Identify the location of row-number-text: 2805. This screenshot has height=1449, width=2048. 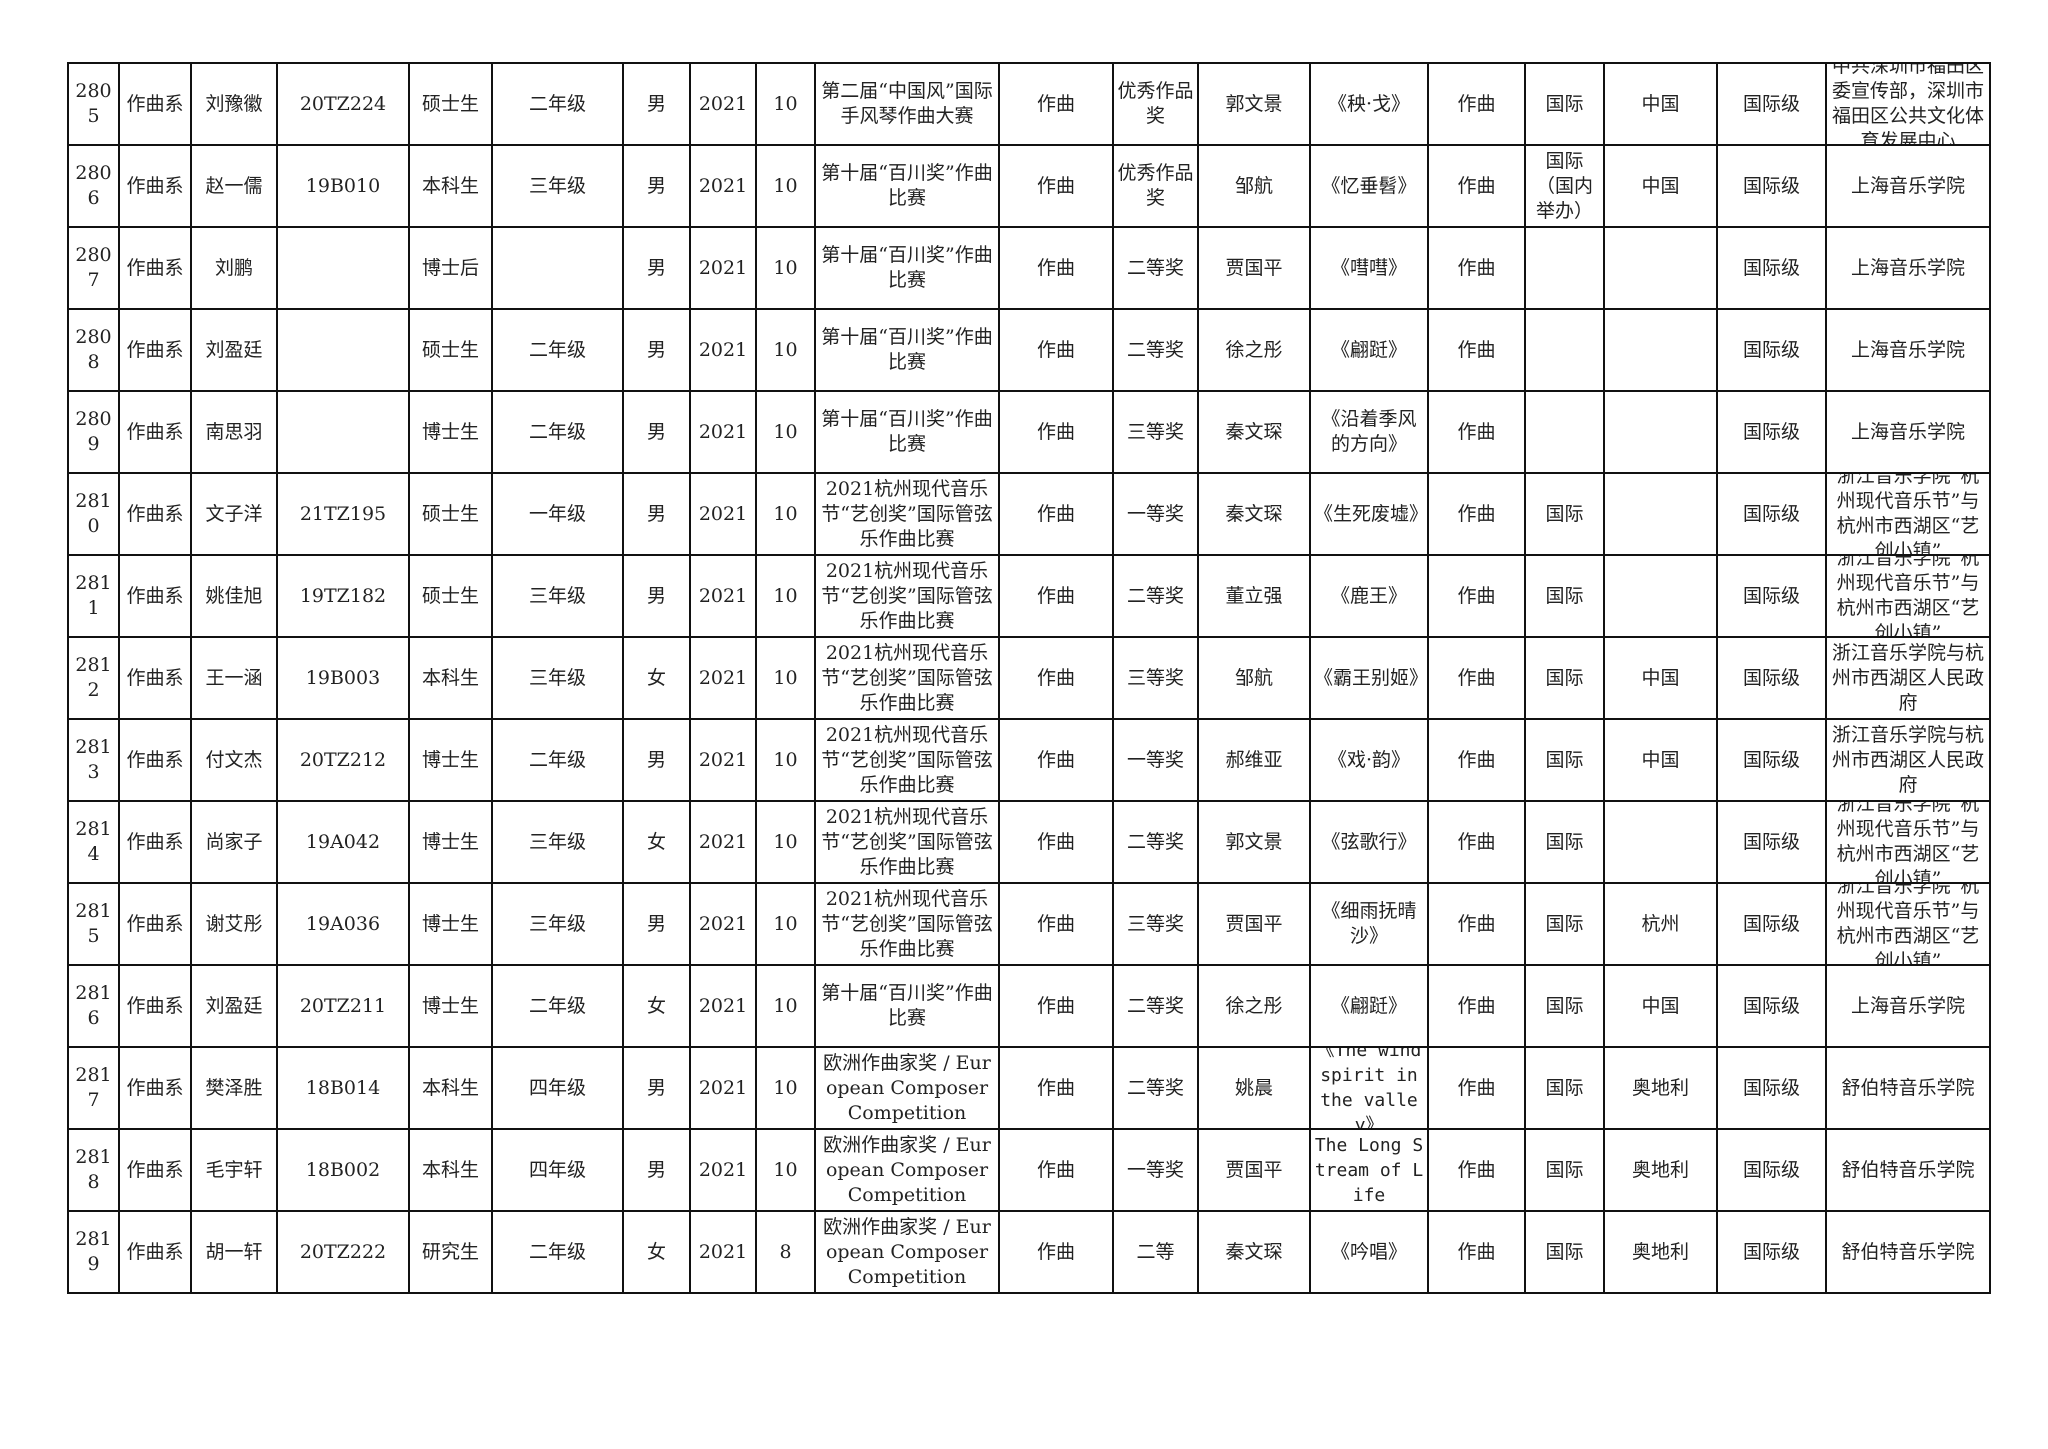
(93, 103).